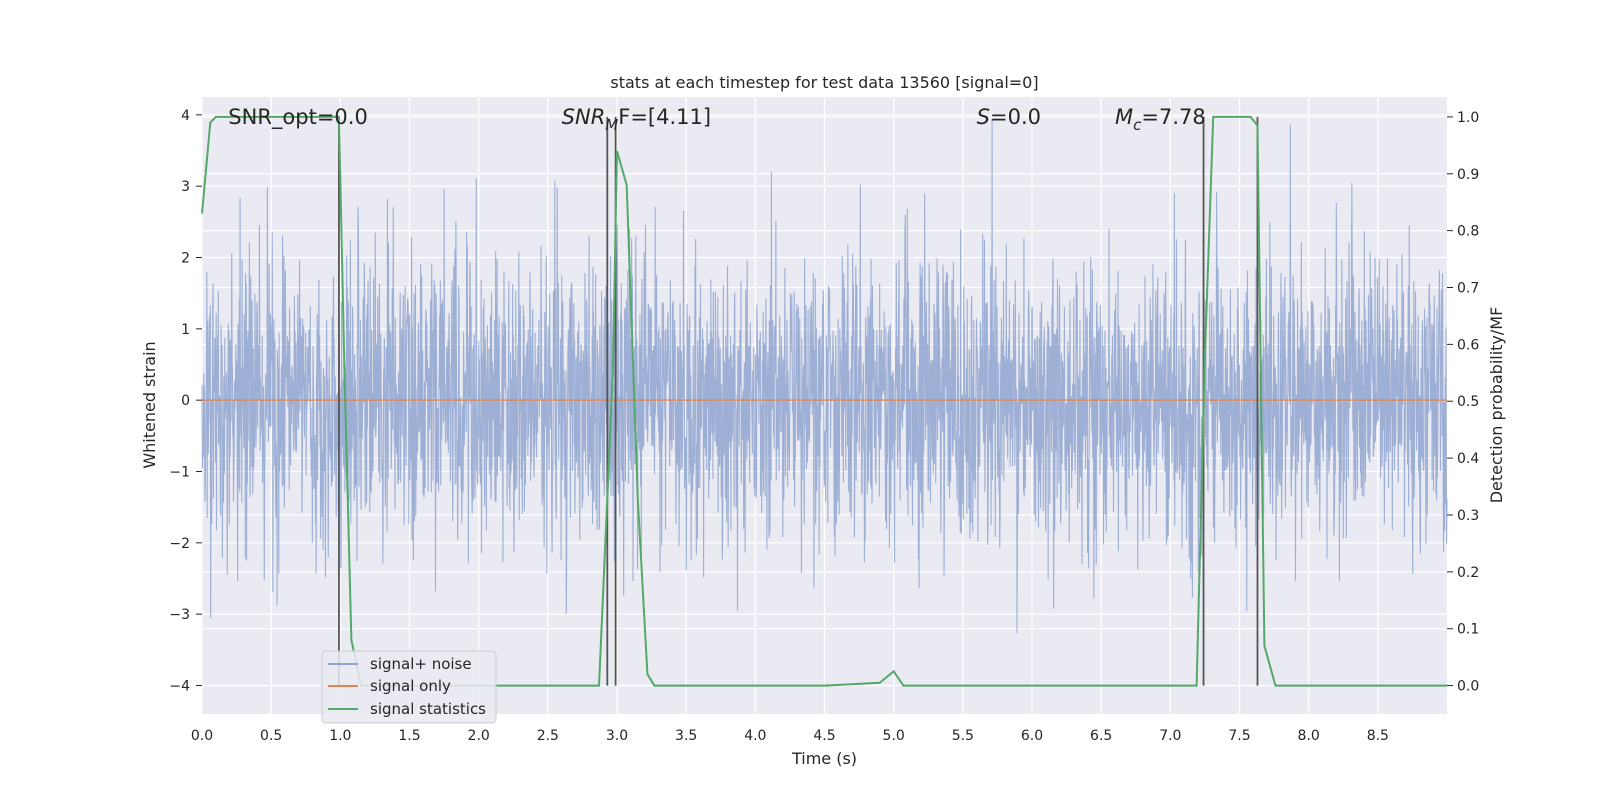  What do you see at coordinates (584, 117) in the screenshot?
I see `annotation-snr-mf-main: SNR` at bounding box center [584, 117].